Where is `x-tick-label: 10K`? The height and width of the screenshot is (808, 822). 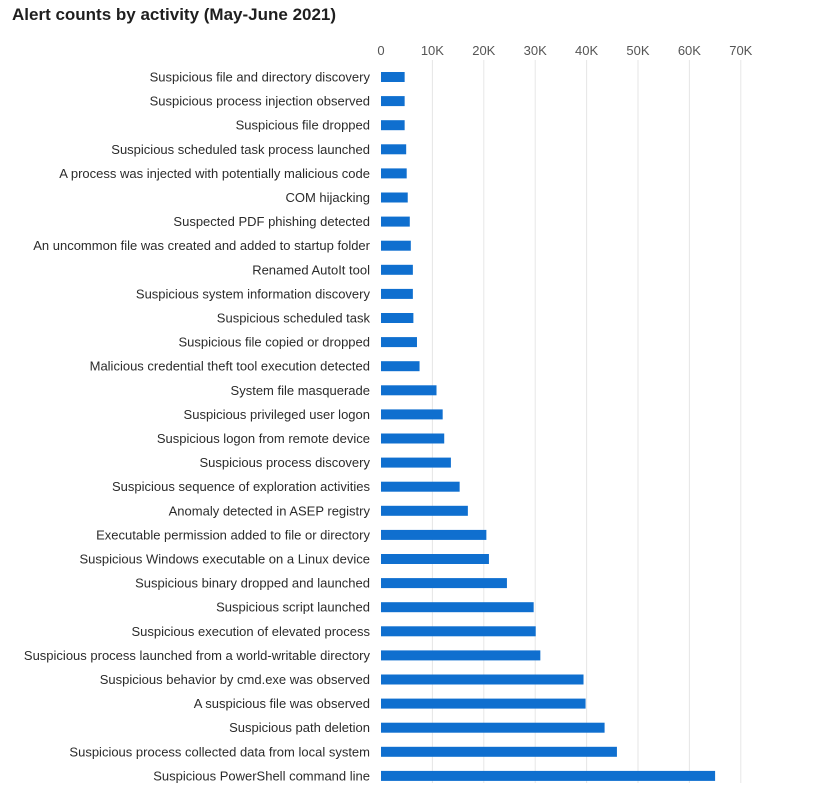 x-tick-label: 10K is located at coordinates (432, 50).